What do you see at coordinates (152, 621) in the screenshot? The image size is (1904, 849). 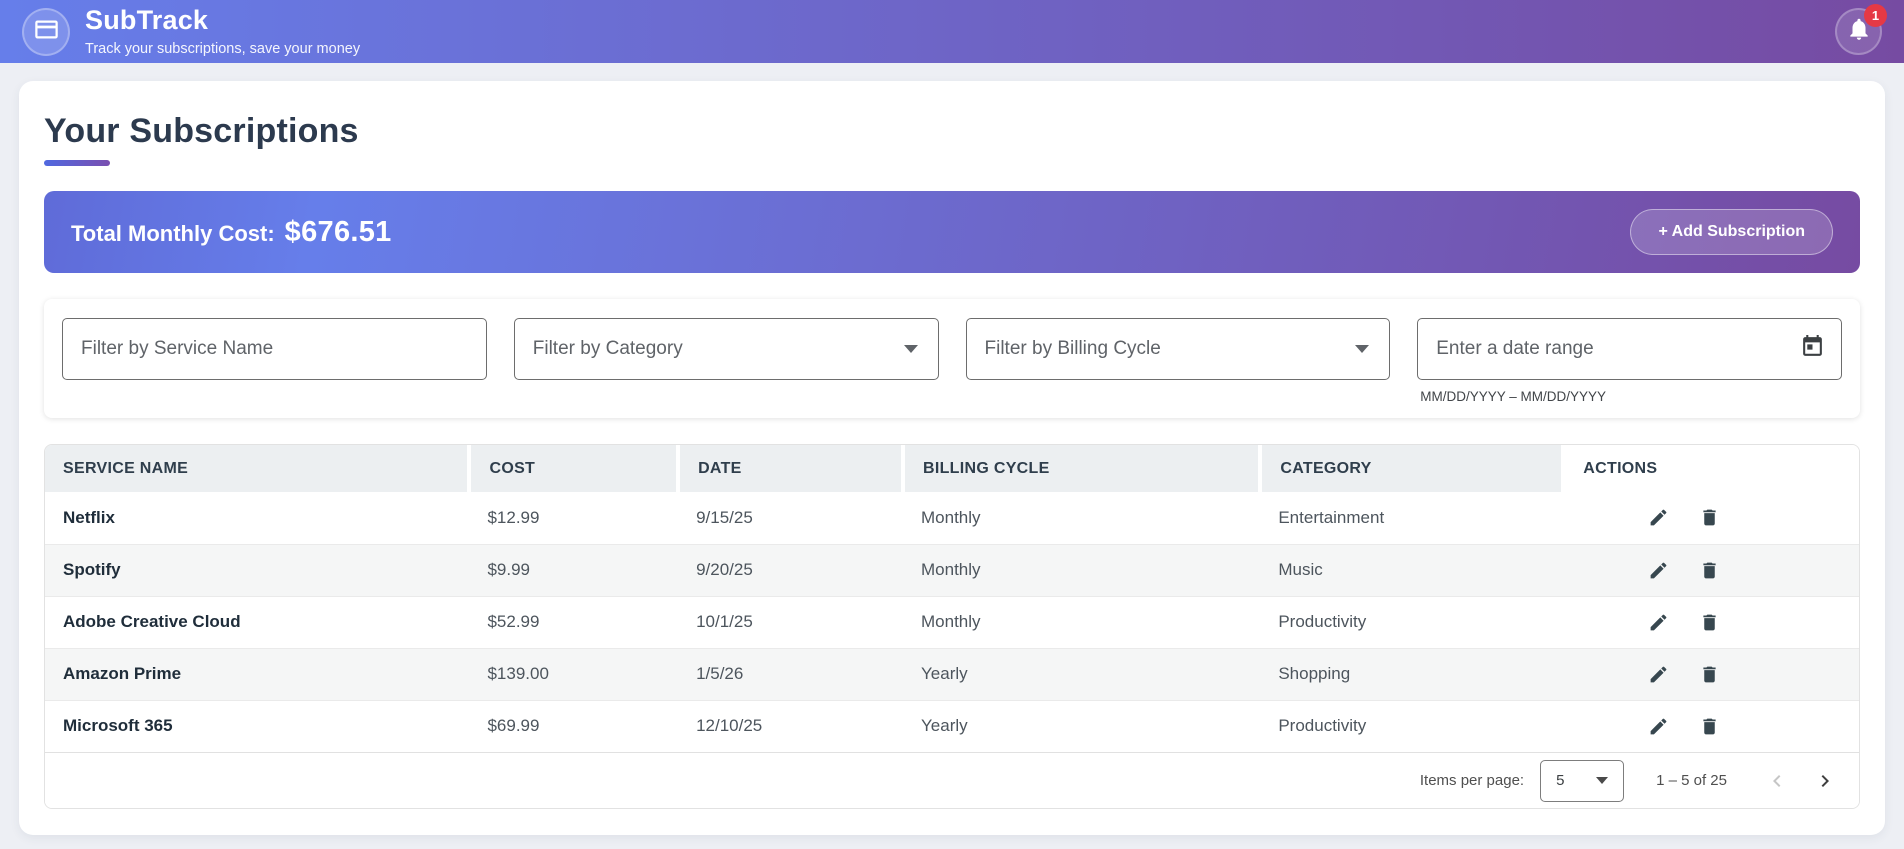 I see `cell-service-name: Adobe Creative Cloud` at bounding box center [152, 621].